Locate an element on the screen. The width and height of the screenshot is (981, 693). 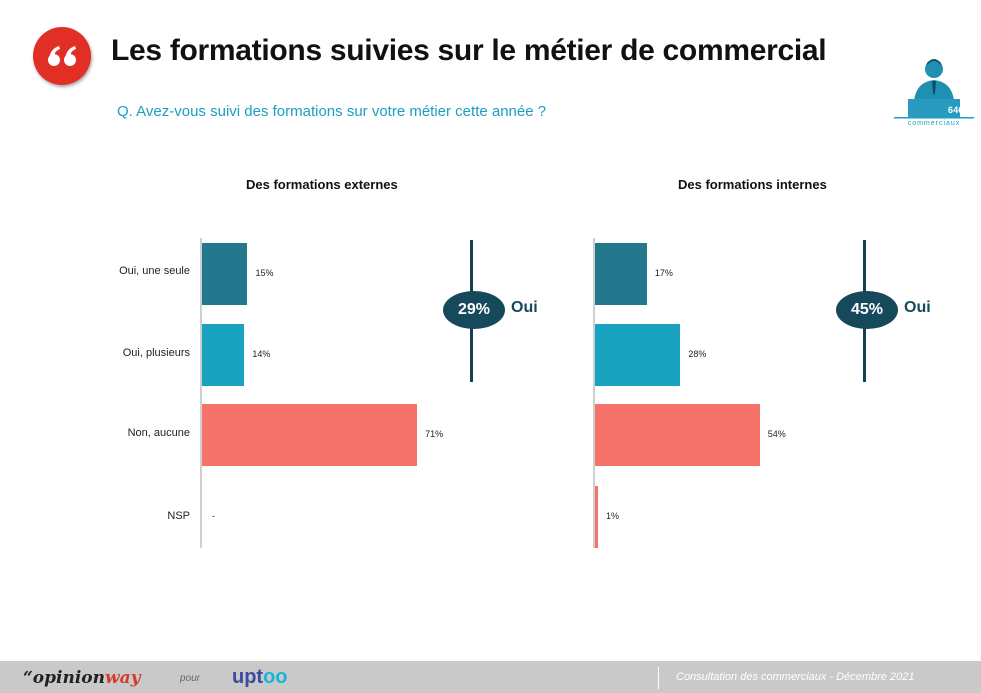
opinionway-logo: “opinionway is located at coordinates (82, 678).